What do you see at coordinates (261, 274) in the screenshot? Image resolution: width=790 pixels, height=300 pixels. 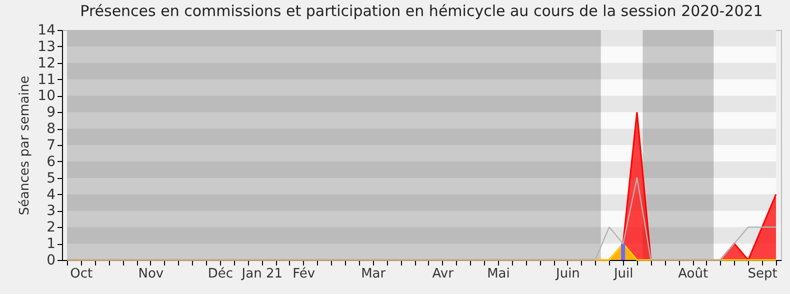 I see `x-tick-label: Jan 21` at bounding box center [261, 274].